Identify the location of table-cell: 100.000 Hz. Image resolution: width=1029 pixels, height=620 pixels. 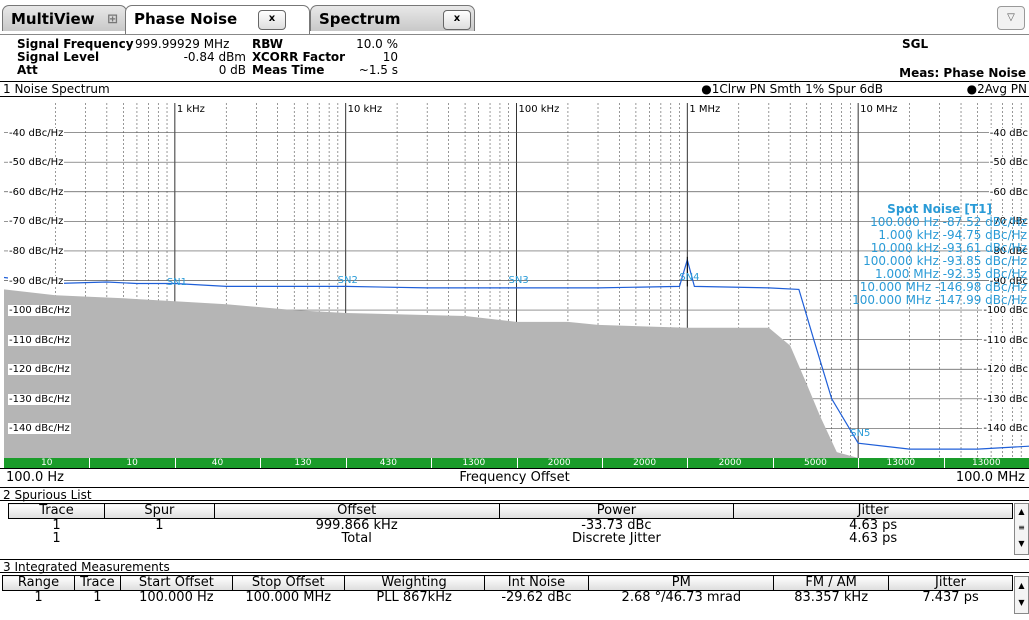
(176, 597).